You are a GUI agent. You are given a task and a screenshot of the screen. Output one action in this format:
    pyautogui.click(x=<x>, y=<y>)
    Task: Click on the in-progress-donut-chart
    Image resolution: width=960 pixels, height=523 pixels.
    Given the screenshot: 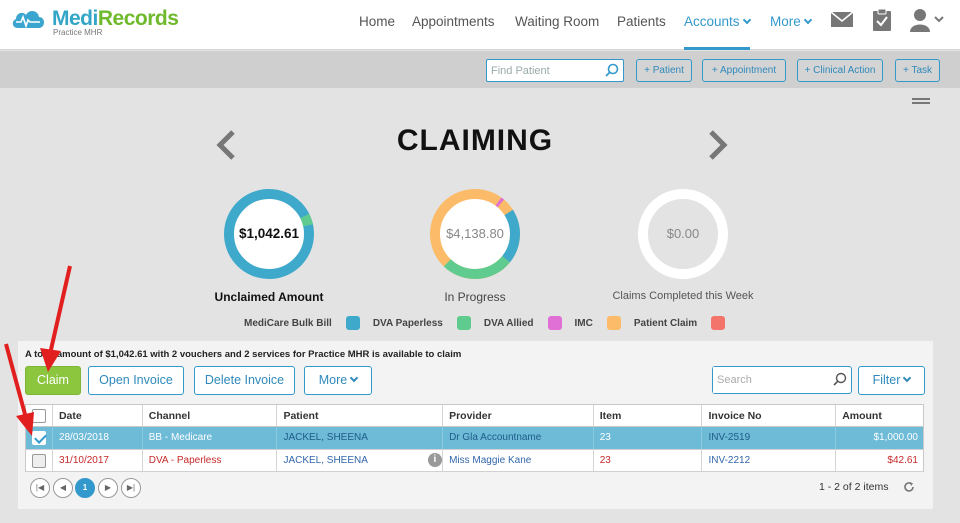 What is the action you would take?
    pyautogui.click(x=475, y=234)
    